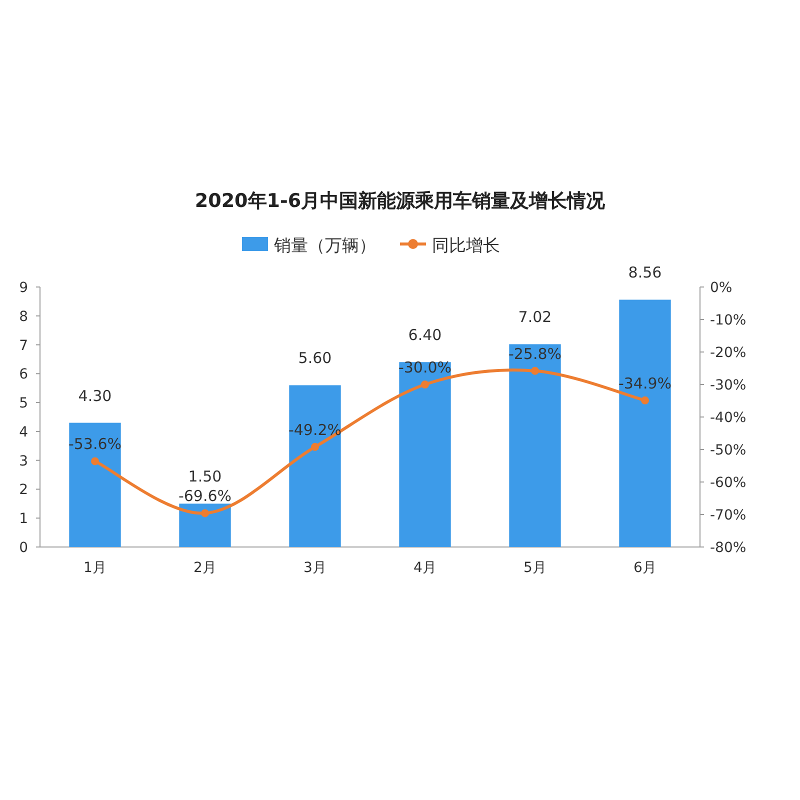 The height and width of the screenshot is (800, 800). I want to click on y-tick-label: 6, so click(23, 374).